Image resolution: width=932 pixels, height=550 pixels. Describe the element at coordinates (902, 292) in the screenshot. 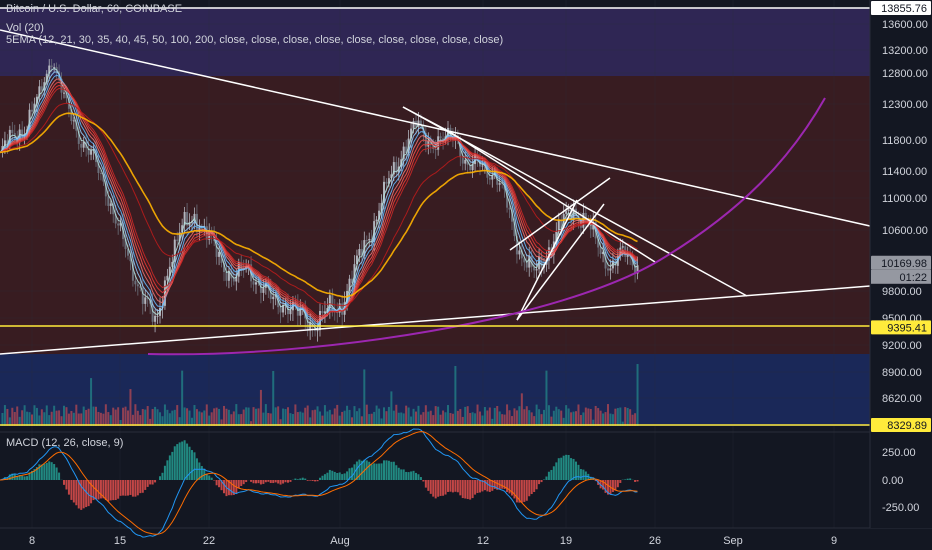

I see `price-tick-label: 9800.00` at that location.